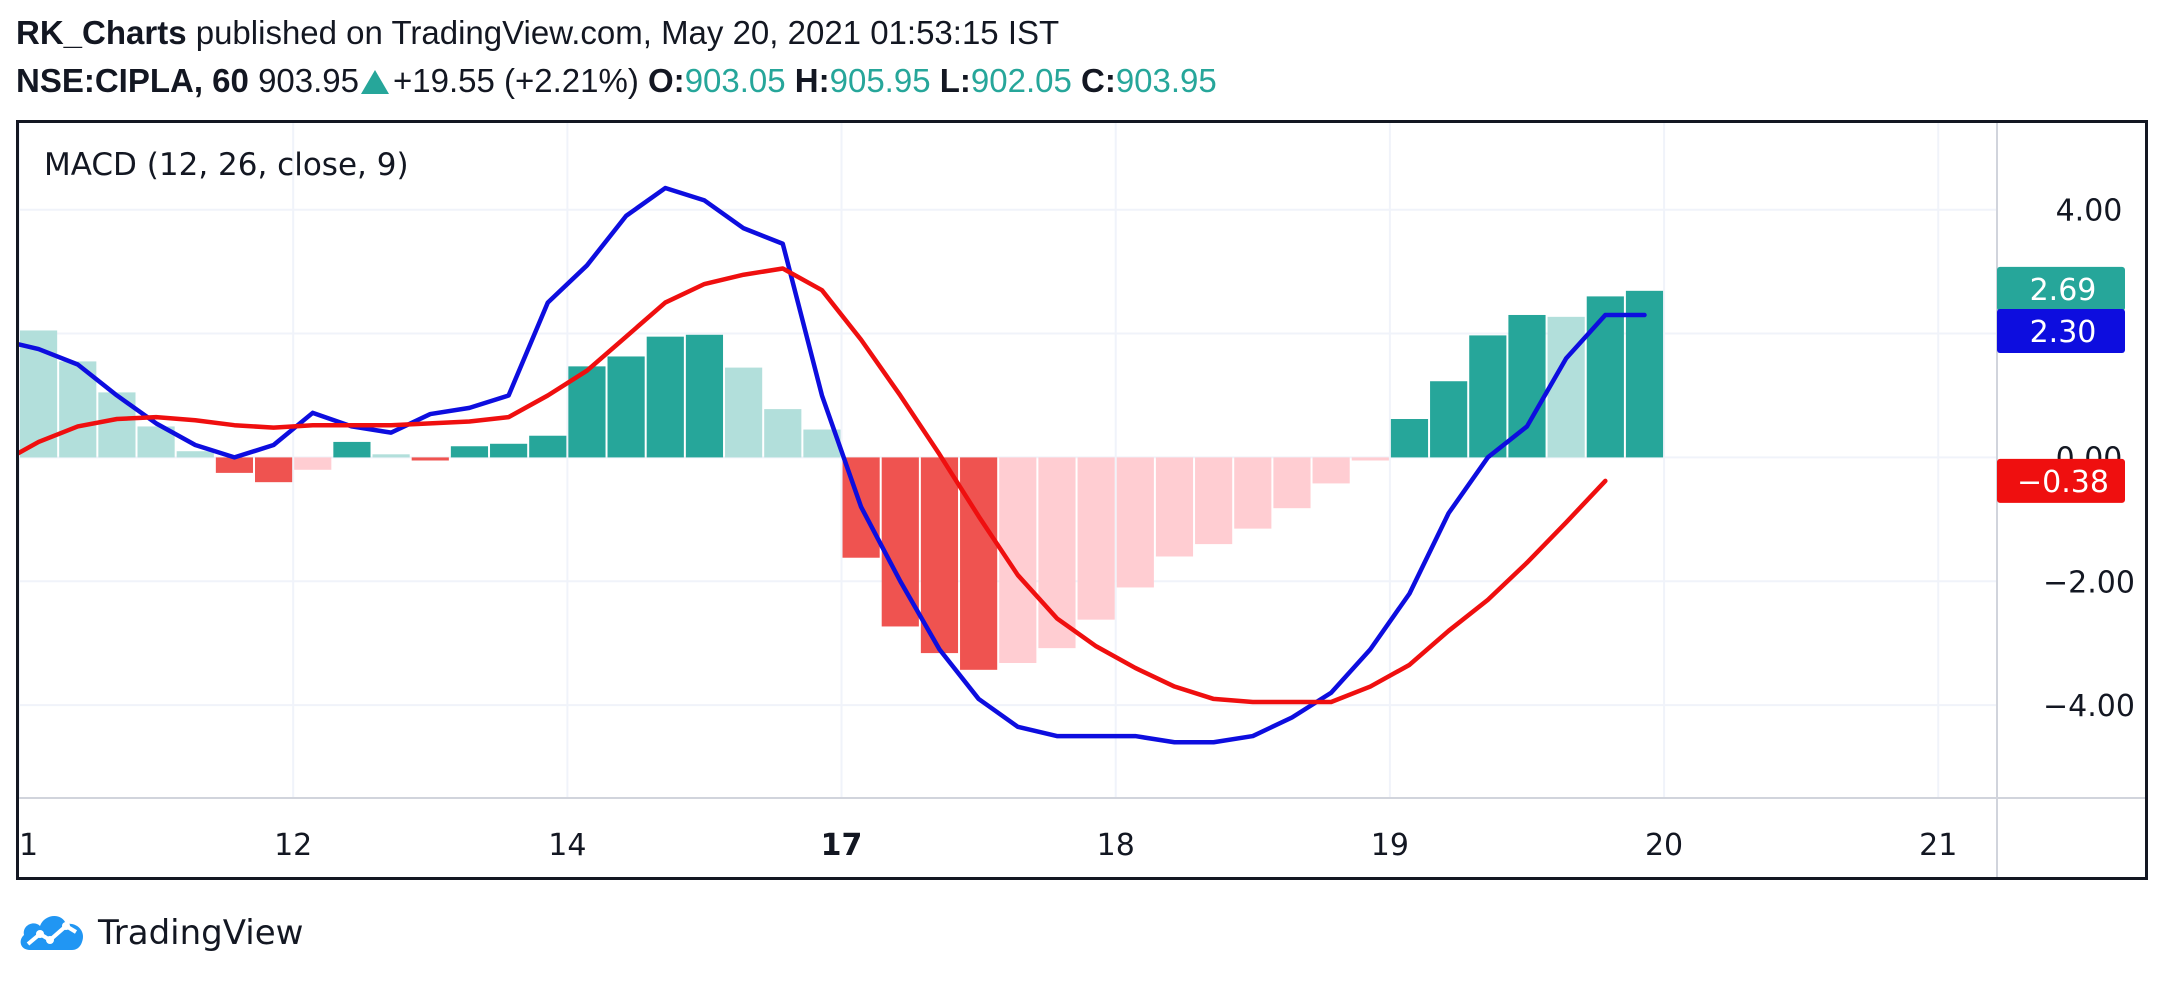  Describe the element at coordinates (880, 80) in the screenshot. I see `high-value: 905.95` at that location.